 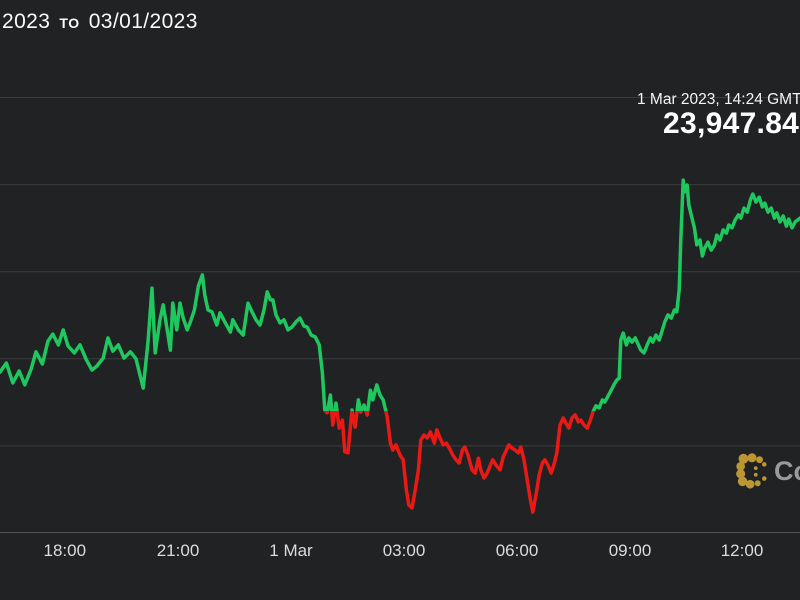 What do you see at coordinates (143, 21) in the screenshot?
I see `date-range-end: 03/01/2023` at bounding box center [143, 21].